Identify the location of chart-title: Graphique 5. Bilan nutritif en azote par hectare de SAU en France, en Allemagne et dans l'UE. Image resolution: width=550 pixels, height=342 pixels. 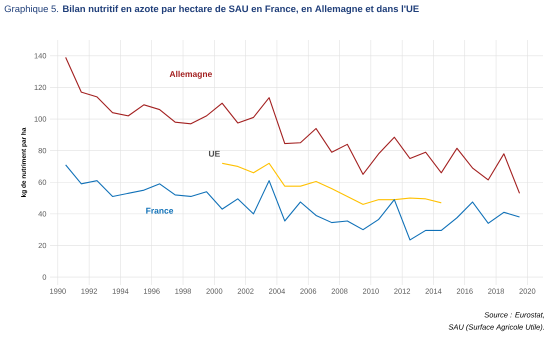
(211, 9).